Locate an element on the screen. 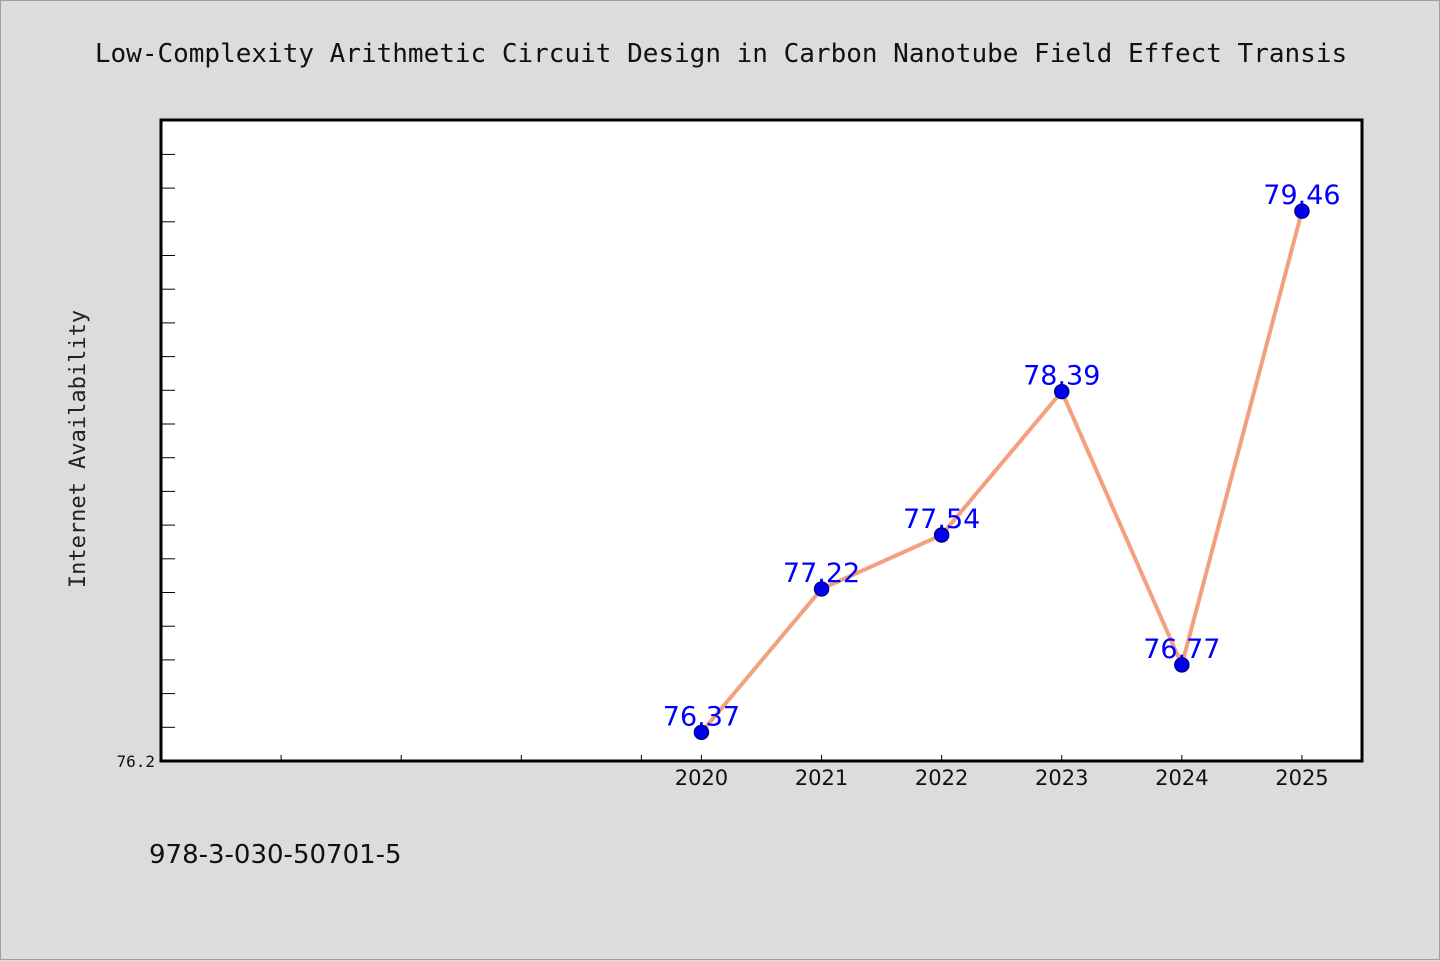  x-tick-label: 2024 is located at coordinates (1181, 778).